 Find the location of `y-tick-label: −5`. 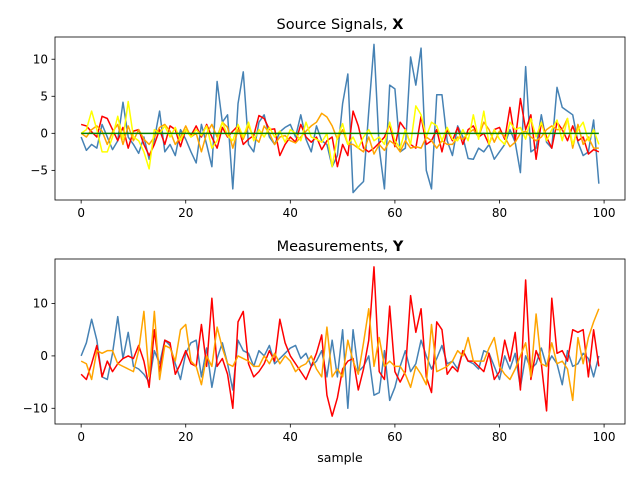

y-tick-label: −5 is located at coordinates (39, 171).